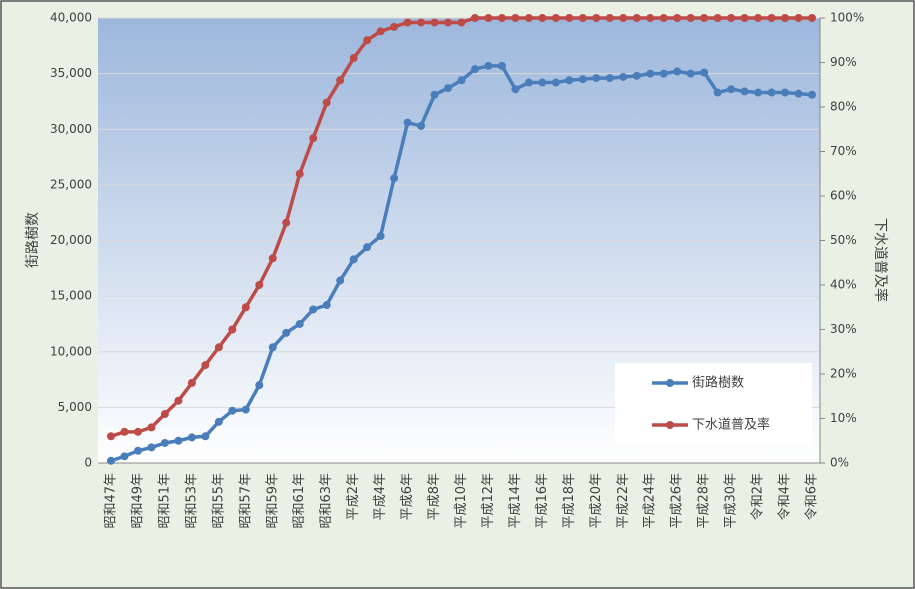 This screenshot has width=915, height=589. I want to click on y-tick-label: 40,000, so click(71, 18).